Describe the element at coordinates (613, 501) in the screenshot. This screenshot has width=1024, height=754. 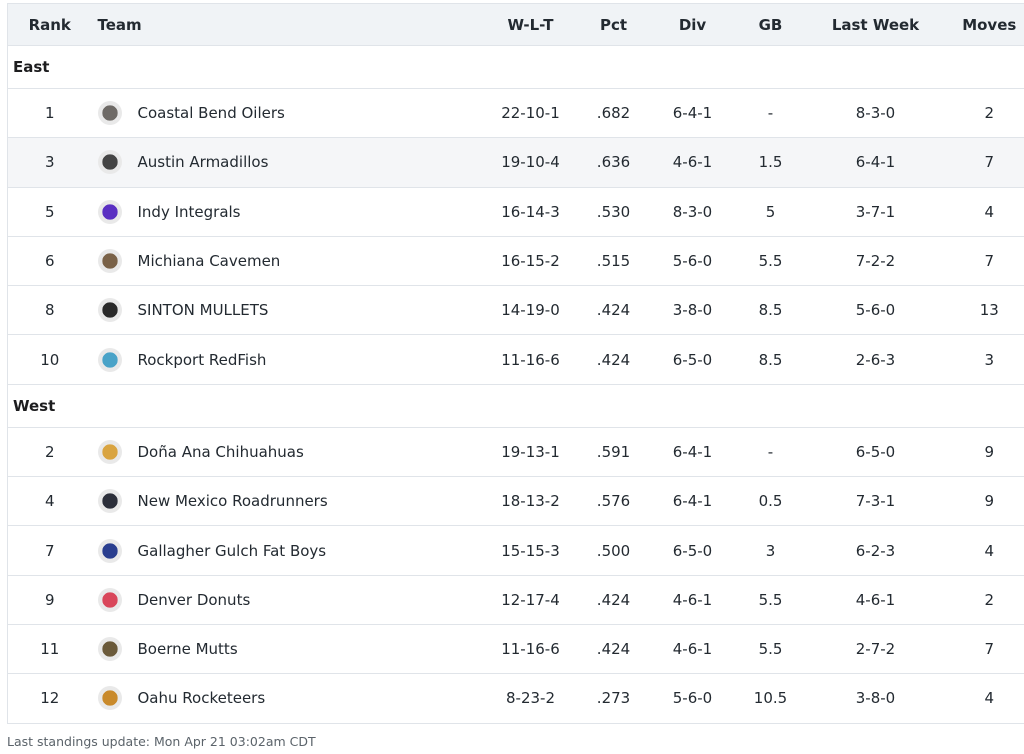
I see `pct-cell: .576` at that location.